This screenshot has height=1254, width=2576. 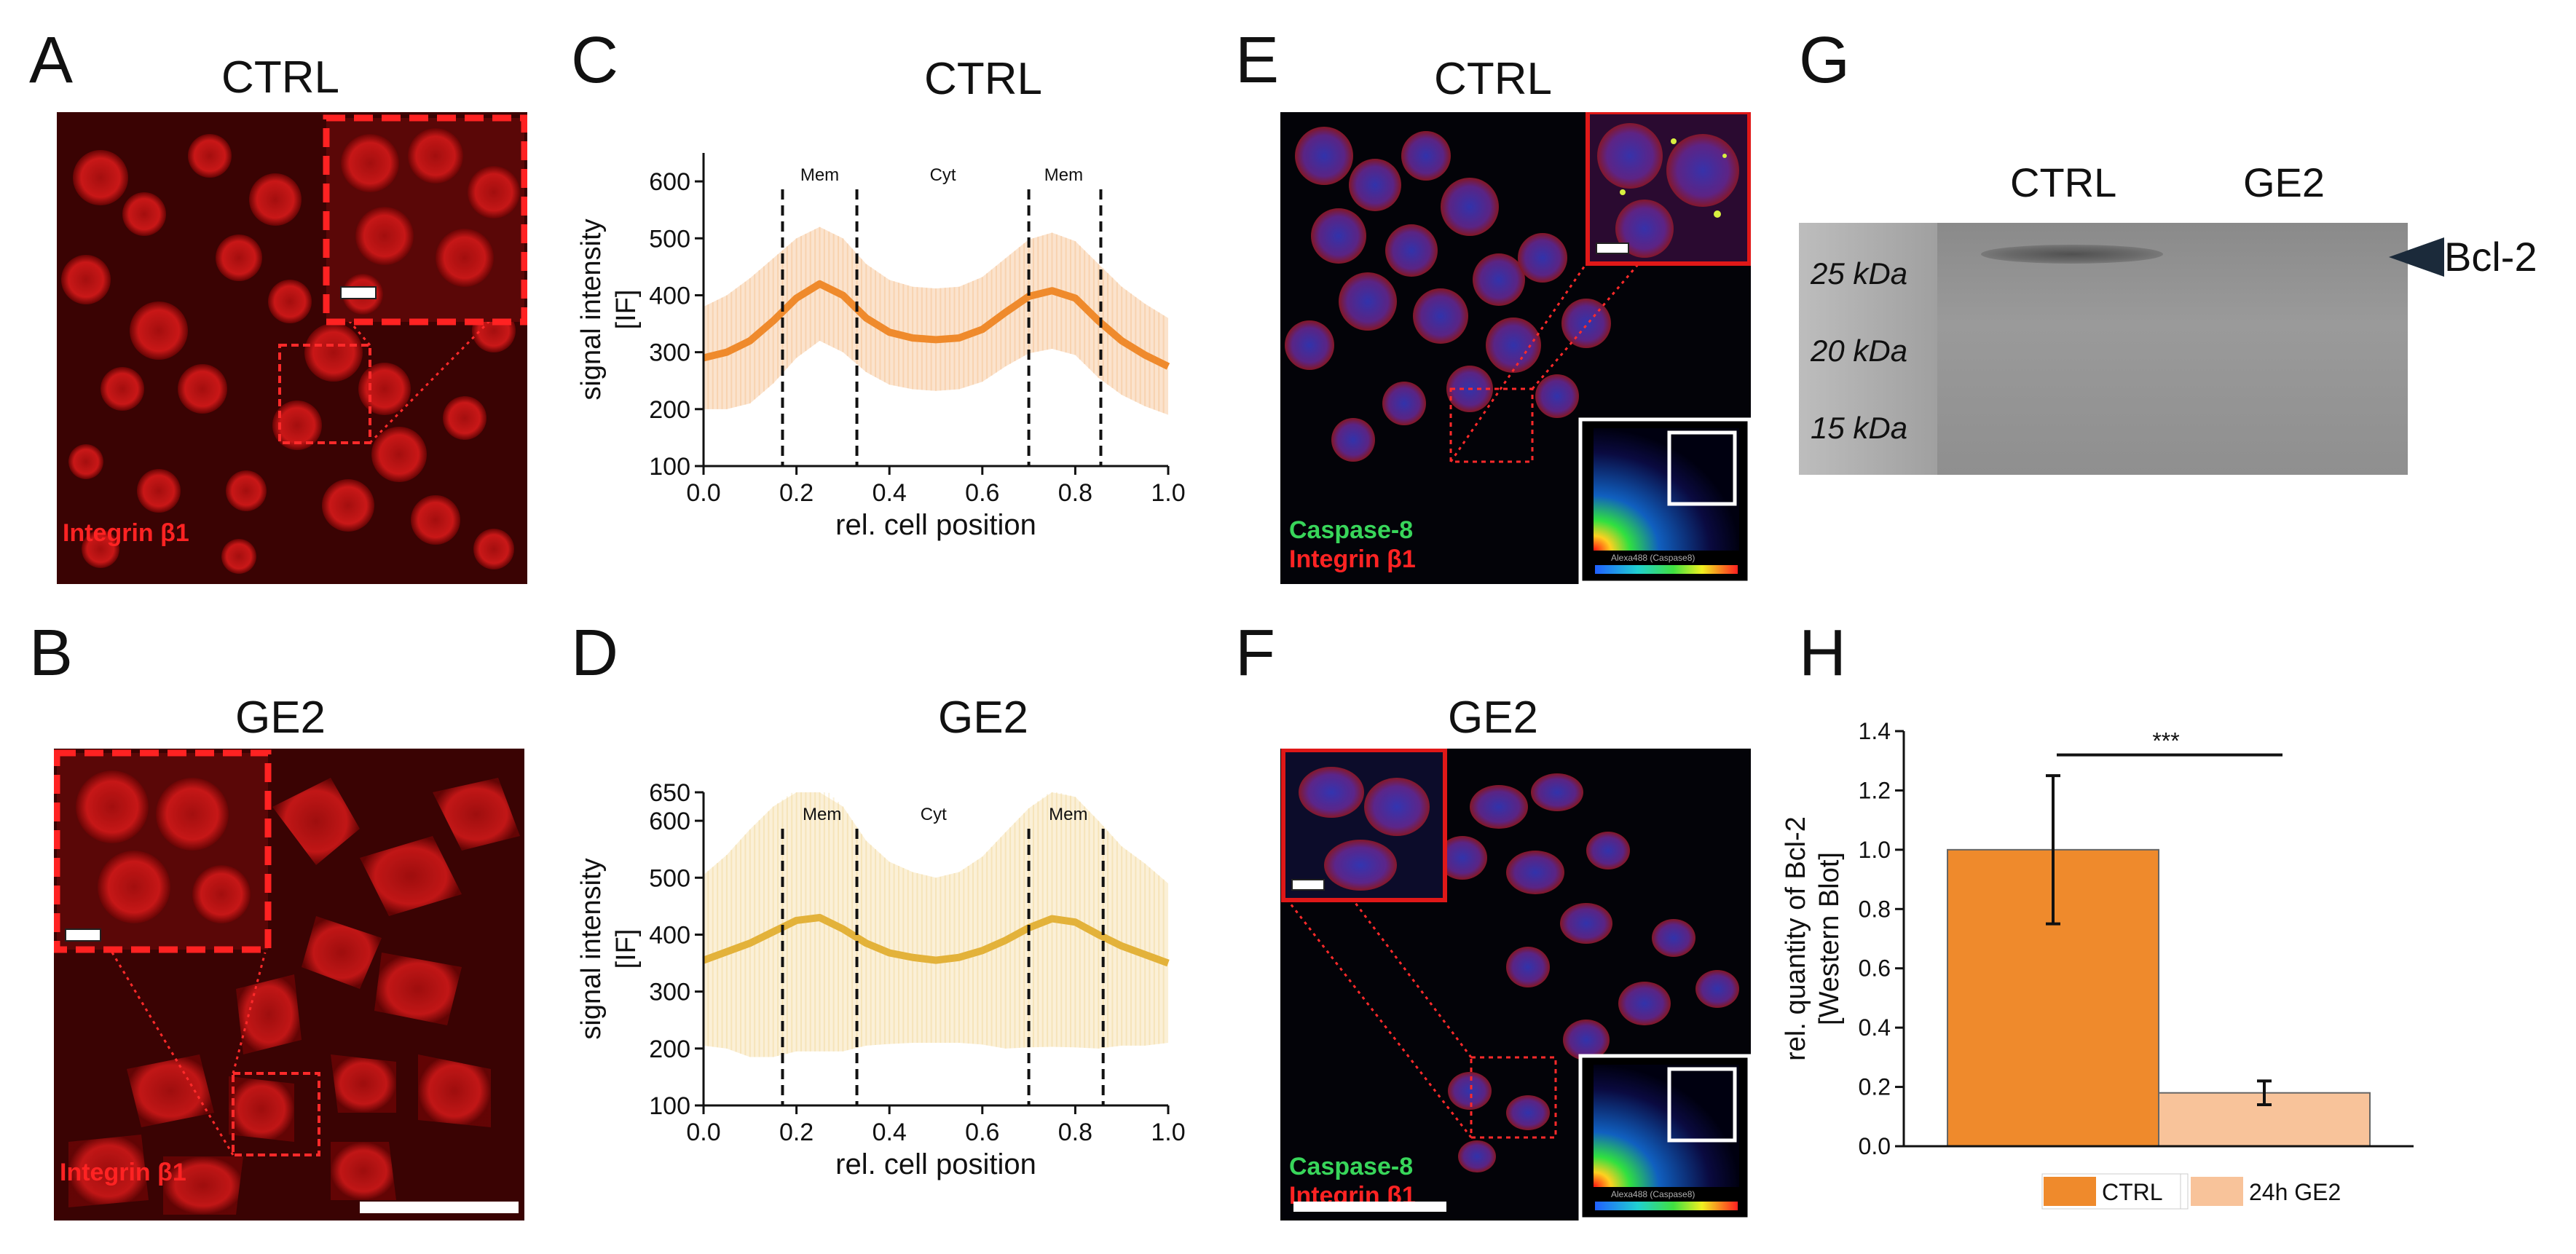 I want to click on panel-b-micrograph: Integrin β1, so click(x=289, y=985).